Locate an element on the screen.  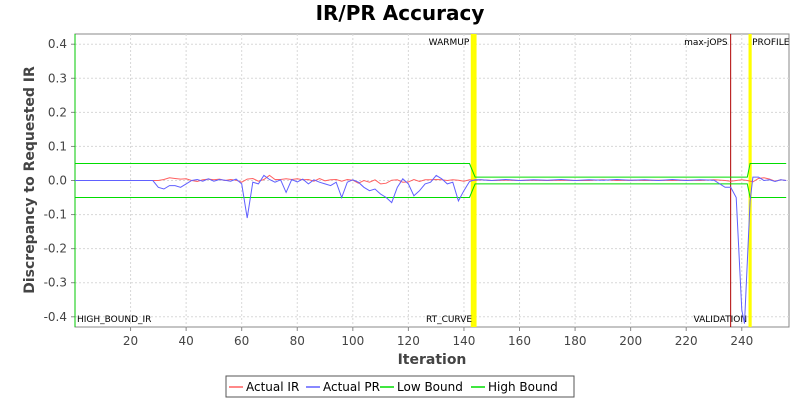
x-axis-ticks: 20 40 60 80 100 120 140 160 180 200 220 240 is located at coordinates (438, 337).